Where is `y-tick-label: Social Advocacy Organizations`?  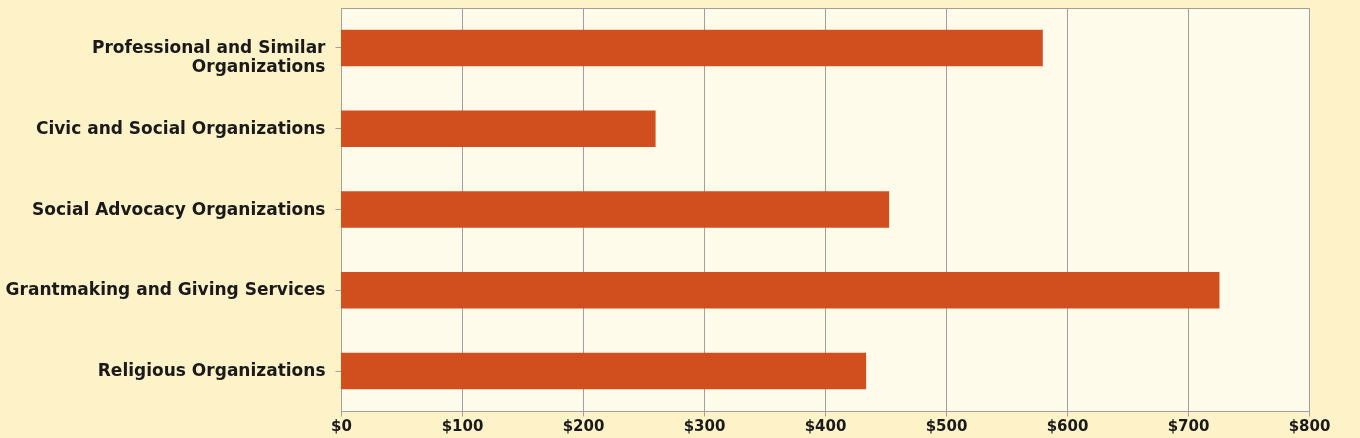 y-tick-label: Social Advocacy Organizations is located at coordinates (179, 208).